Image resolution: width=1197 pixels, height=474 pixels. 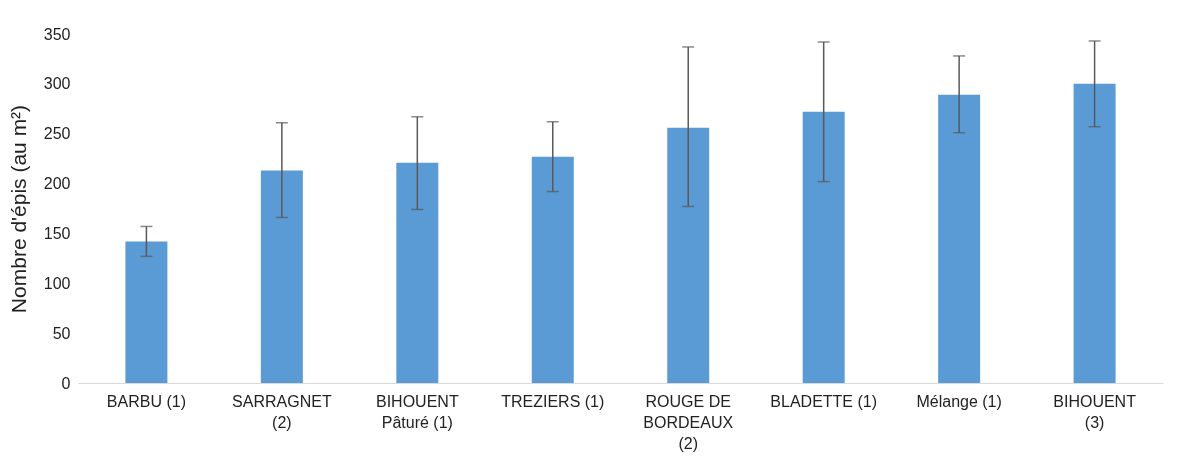 What do you see at coordinates (57, 283) in the screenshot?
I see `y-tick-label: 100` at bounding box center [57, 283].